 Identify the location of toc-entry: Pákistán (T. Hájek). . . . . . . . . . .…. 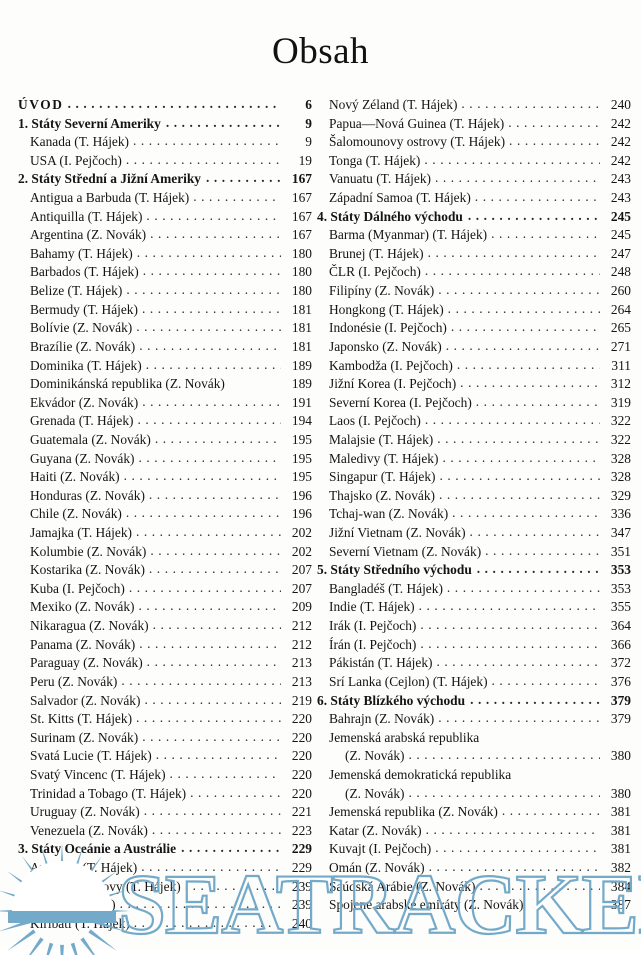
(480, 663).